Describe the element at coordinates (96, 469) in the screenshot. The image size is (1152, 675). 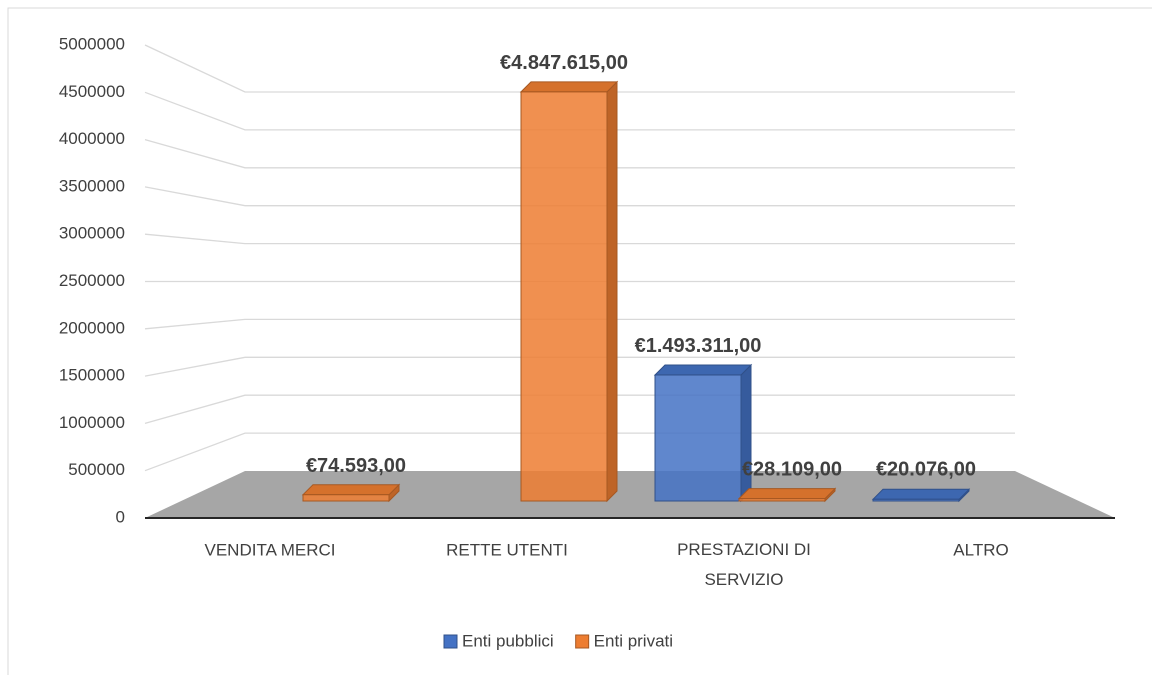
I see `y-tick-label: 500000` at that location.